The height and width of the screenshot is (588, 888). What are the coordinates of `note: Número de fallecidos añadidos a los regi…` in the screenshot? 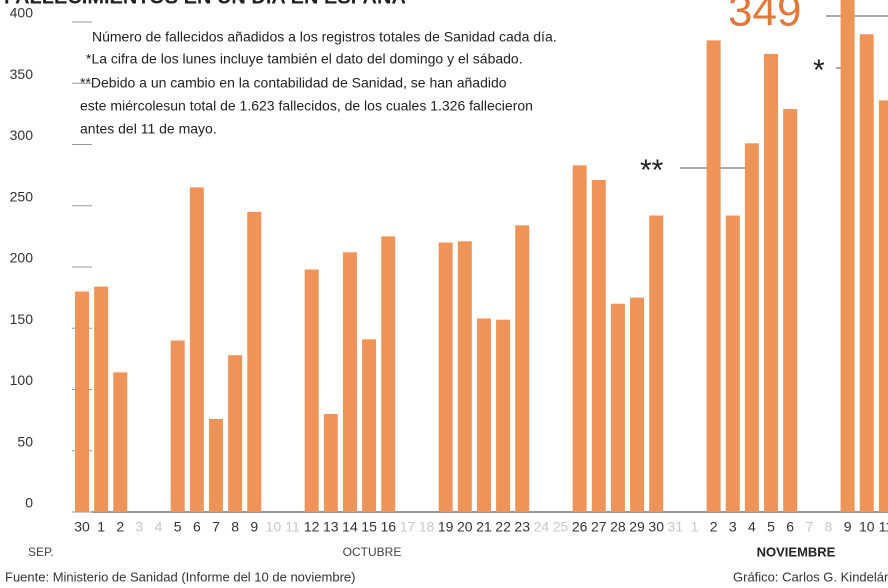 It's located at (324, 37).